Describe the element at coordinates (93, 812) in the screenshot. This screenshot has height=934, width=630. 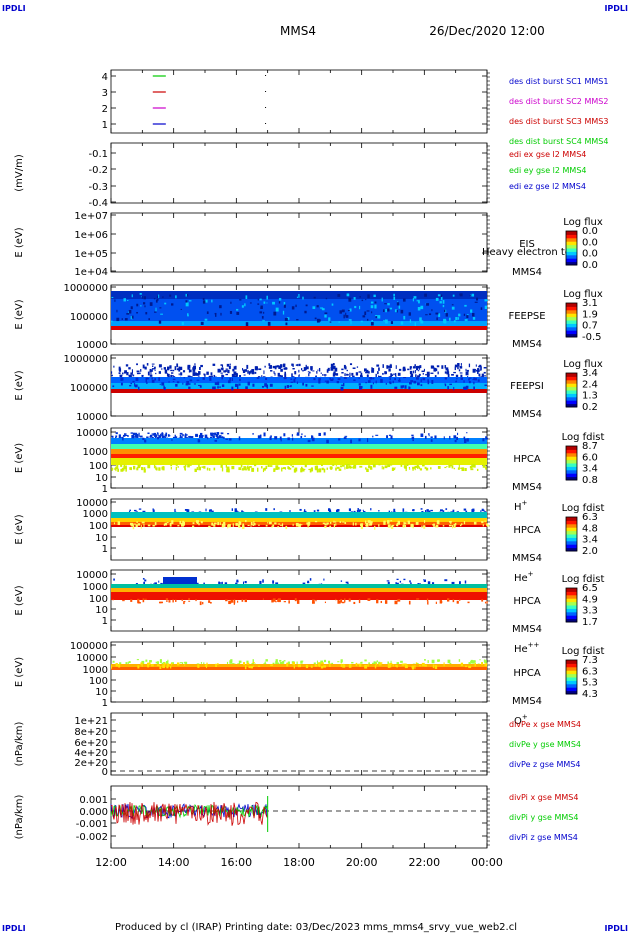
I see `ytick-label: 0.000` at that location.